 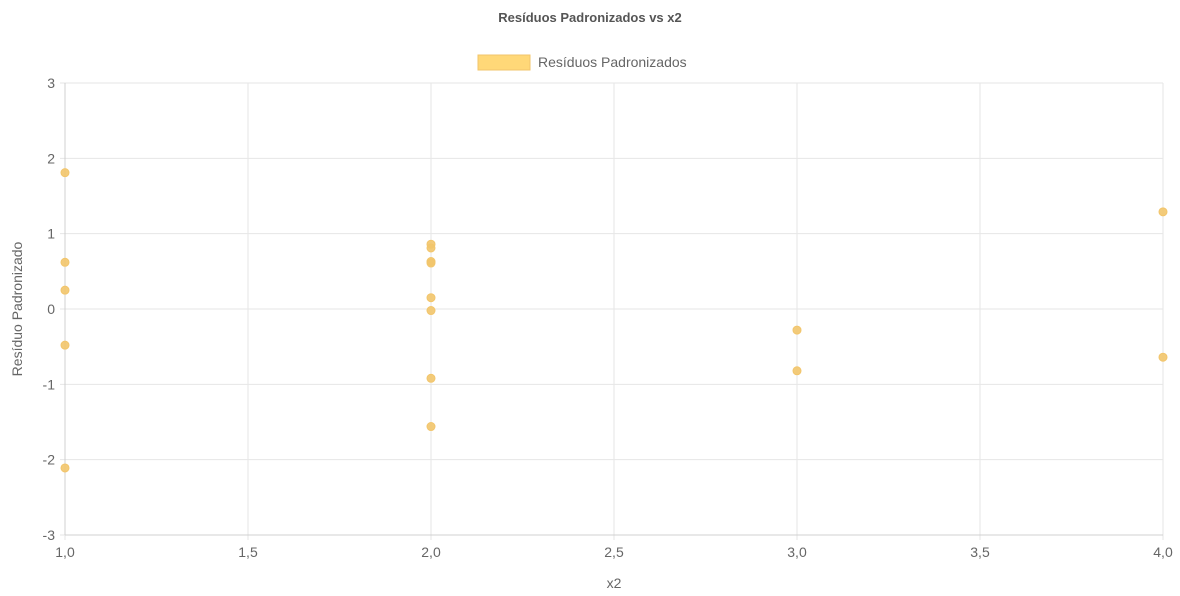 What do you see at coordinates (797, 552) in the screenshot?
I see `x-tick-label: 3,0` at bounding box center [797, 552].